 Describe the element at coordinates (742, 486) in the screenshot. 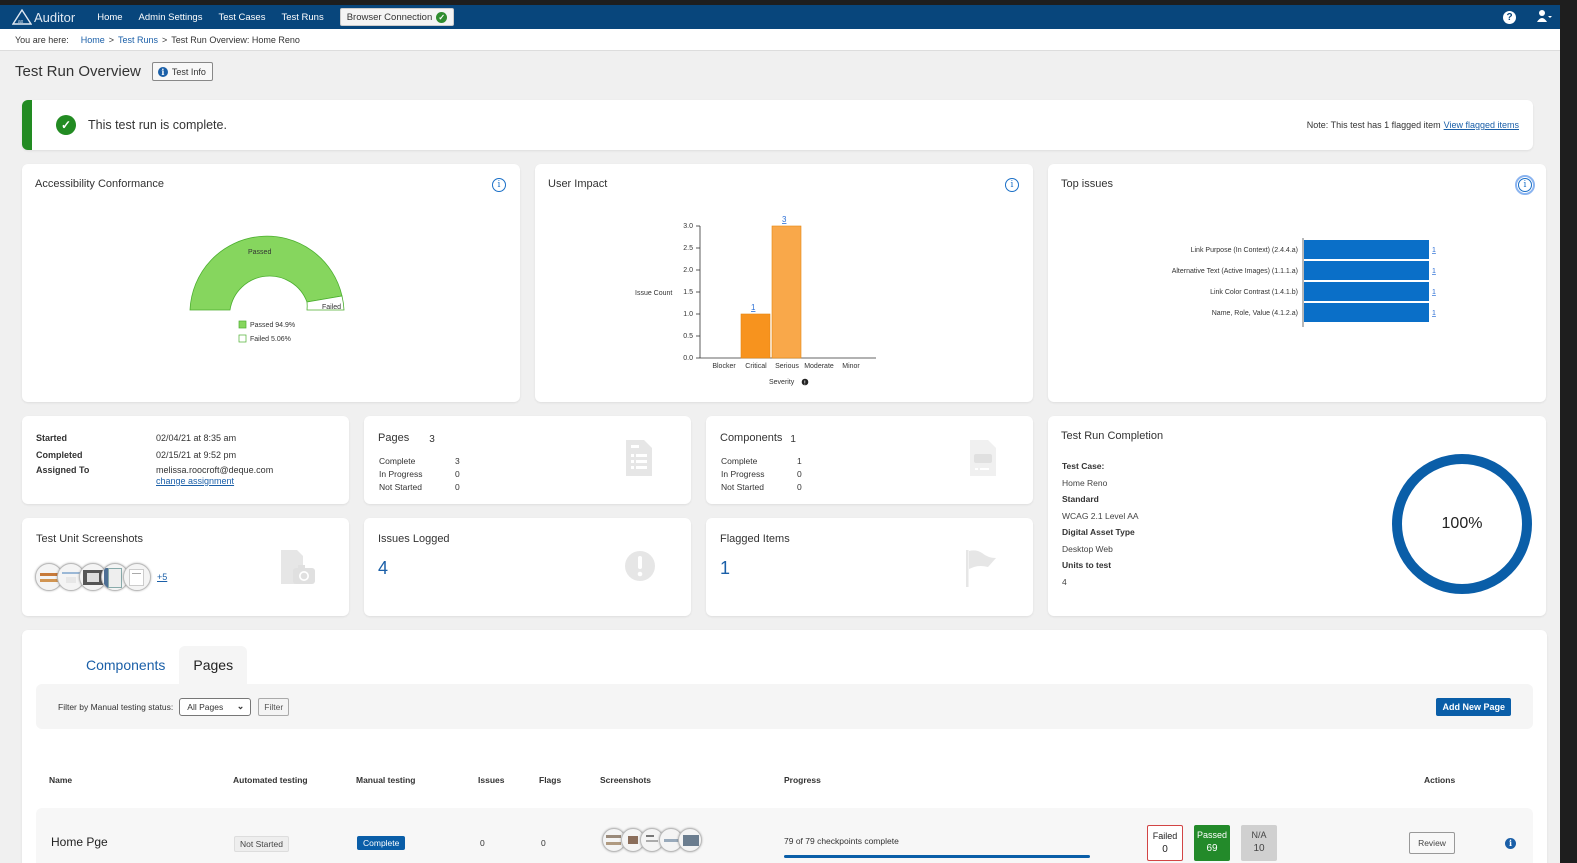

I see `stat-label: Not Started` at that location.